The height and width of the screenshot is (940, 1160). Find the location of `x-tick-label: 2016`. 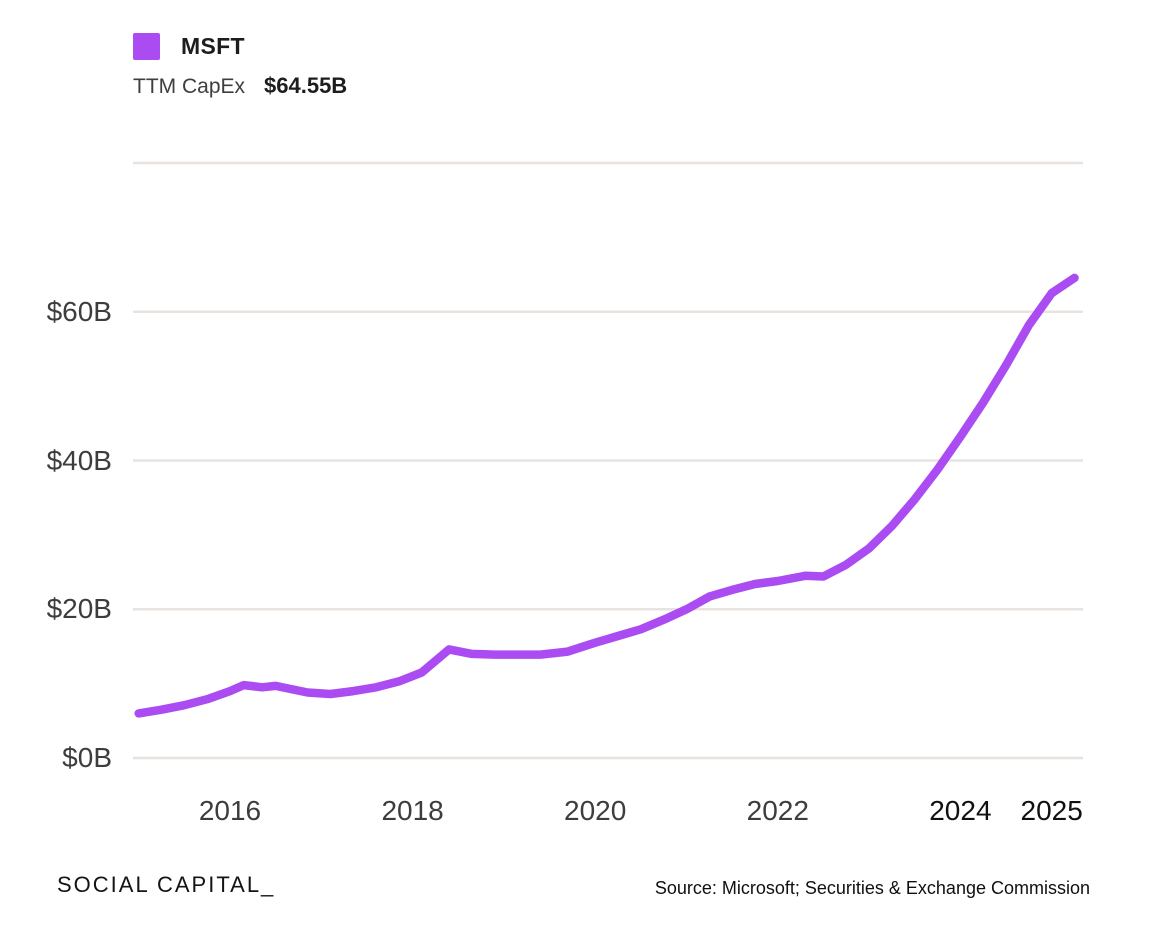

x-tick-label: 2016 is located at coordinates (230, 810).